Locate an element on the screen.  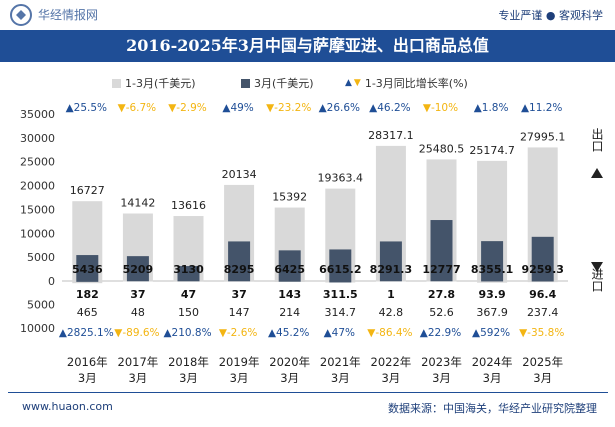
export-yoy-label: ▲26.6% is located at coordinates (339, 108).